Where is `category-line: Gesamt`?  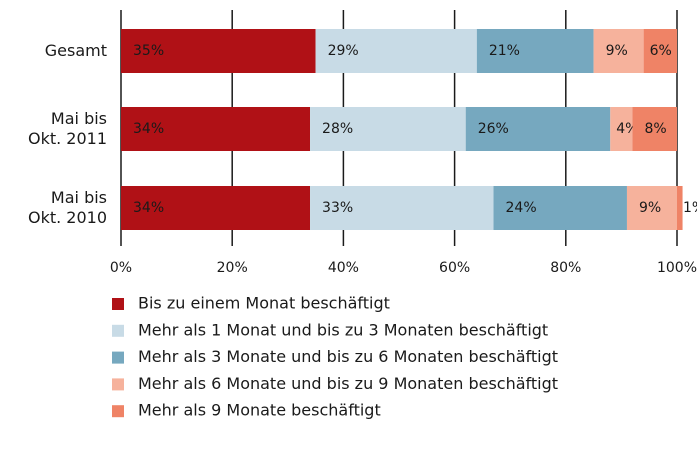 category-line: Gesamt is located at coordinates (76, 50).